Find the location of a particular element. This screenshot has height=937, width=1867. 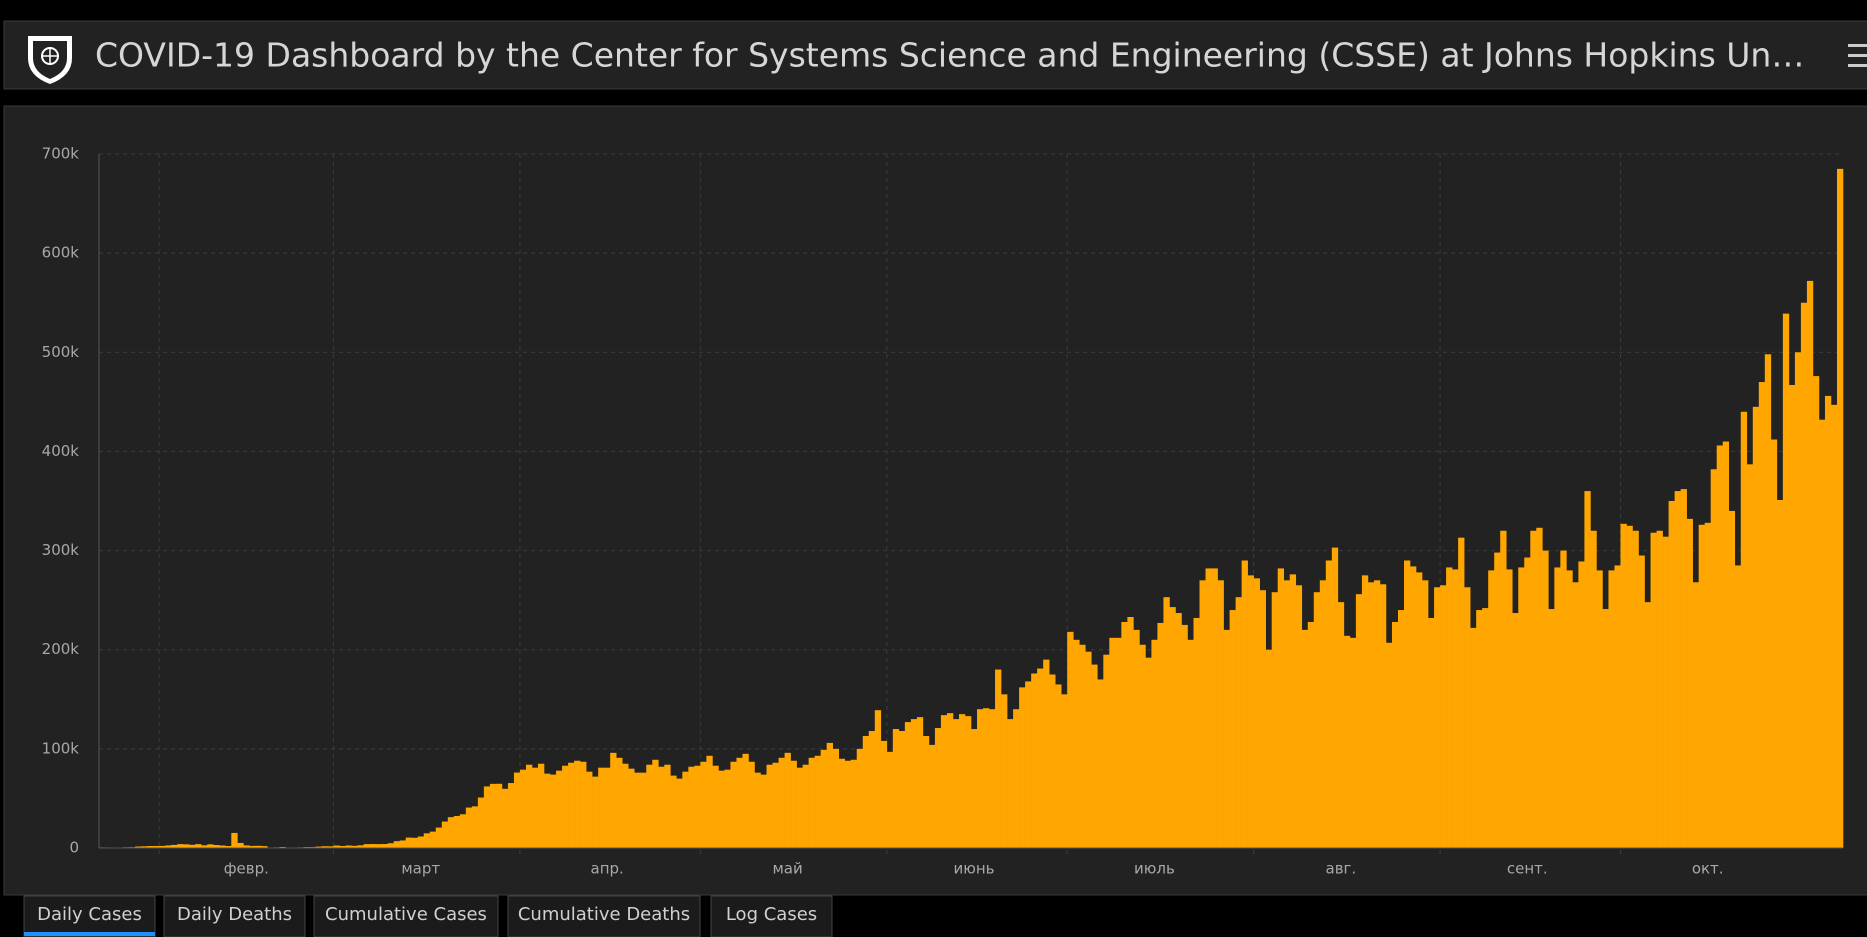

y-tick-label: 0 is located at coordinates (74, 848).